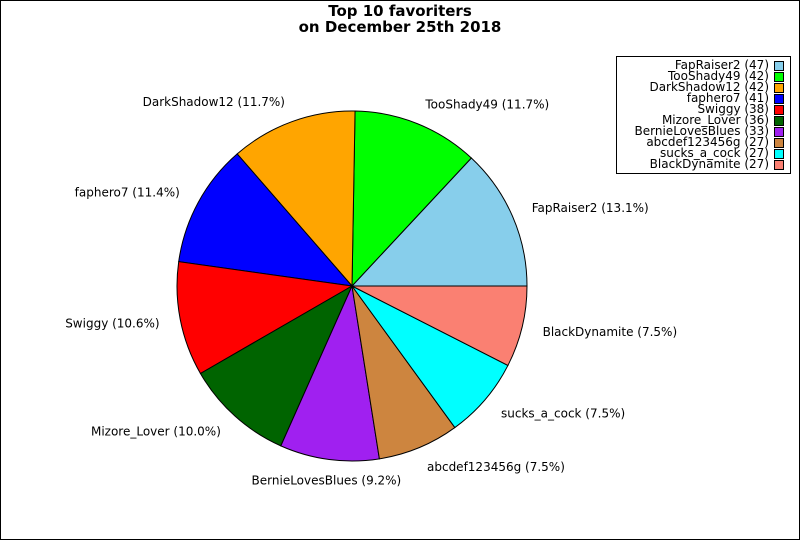  Describe the element at coordinates (563, 413) in the screenshot. I see `slice-label-sucks-a-cock: sucks_a_cock (7.5%)` at that location.